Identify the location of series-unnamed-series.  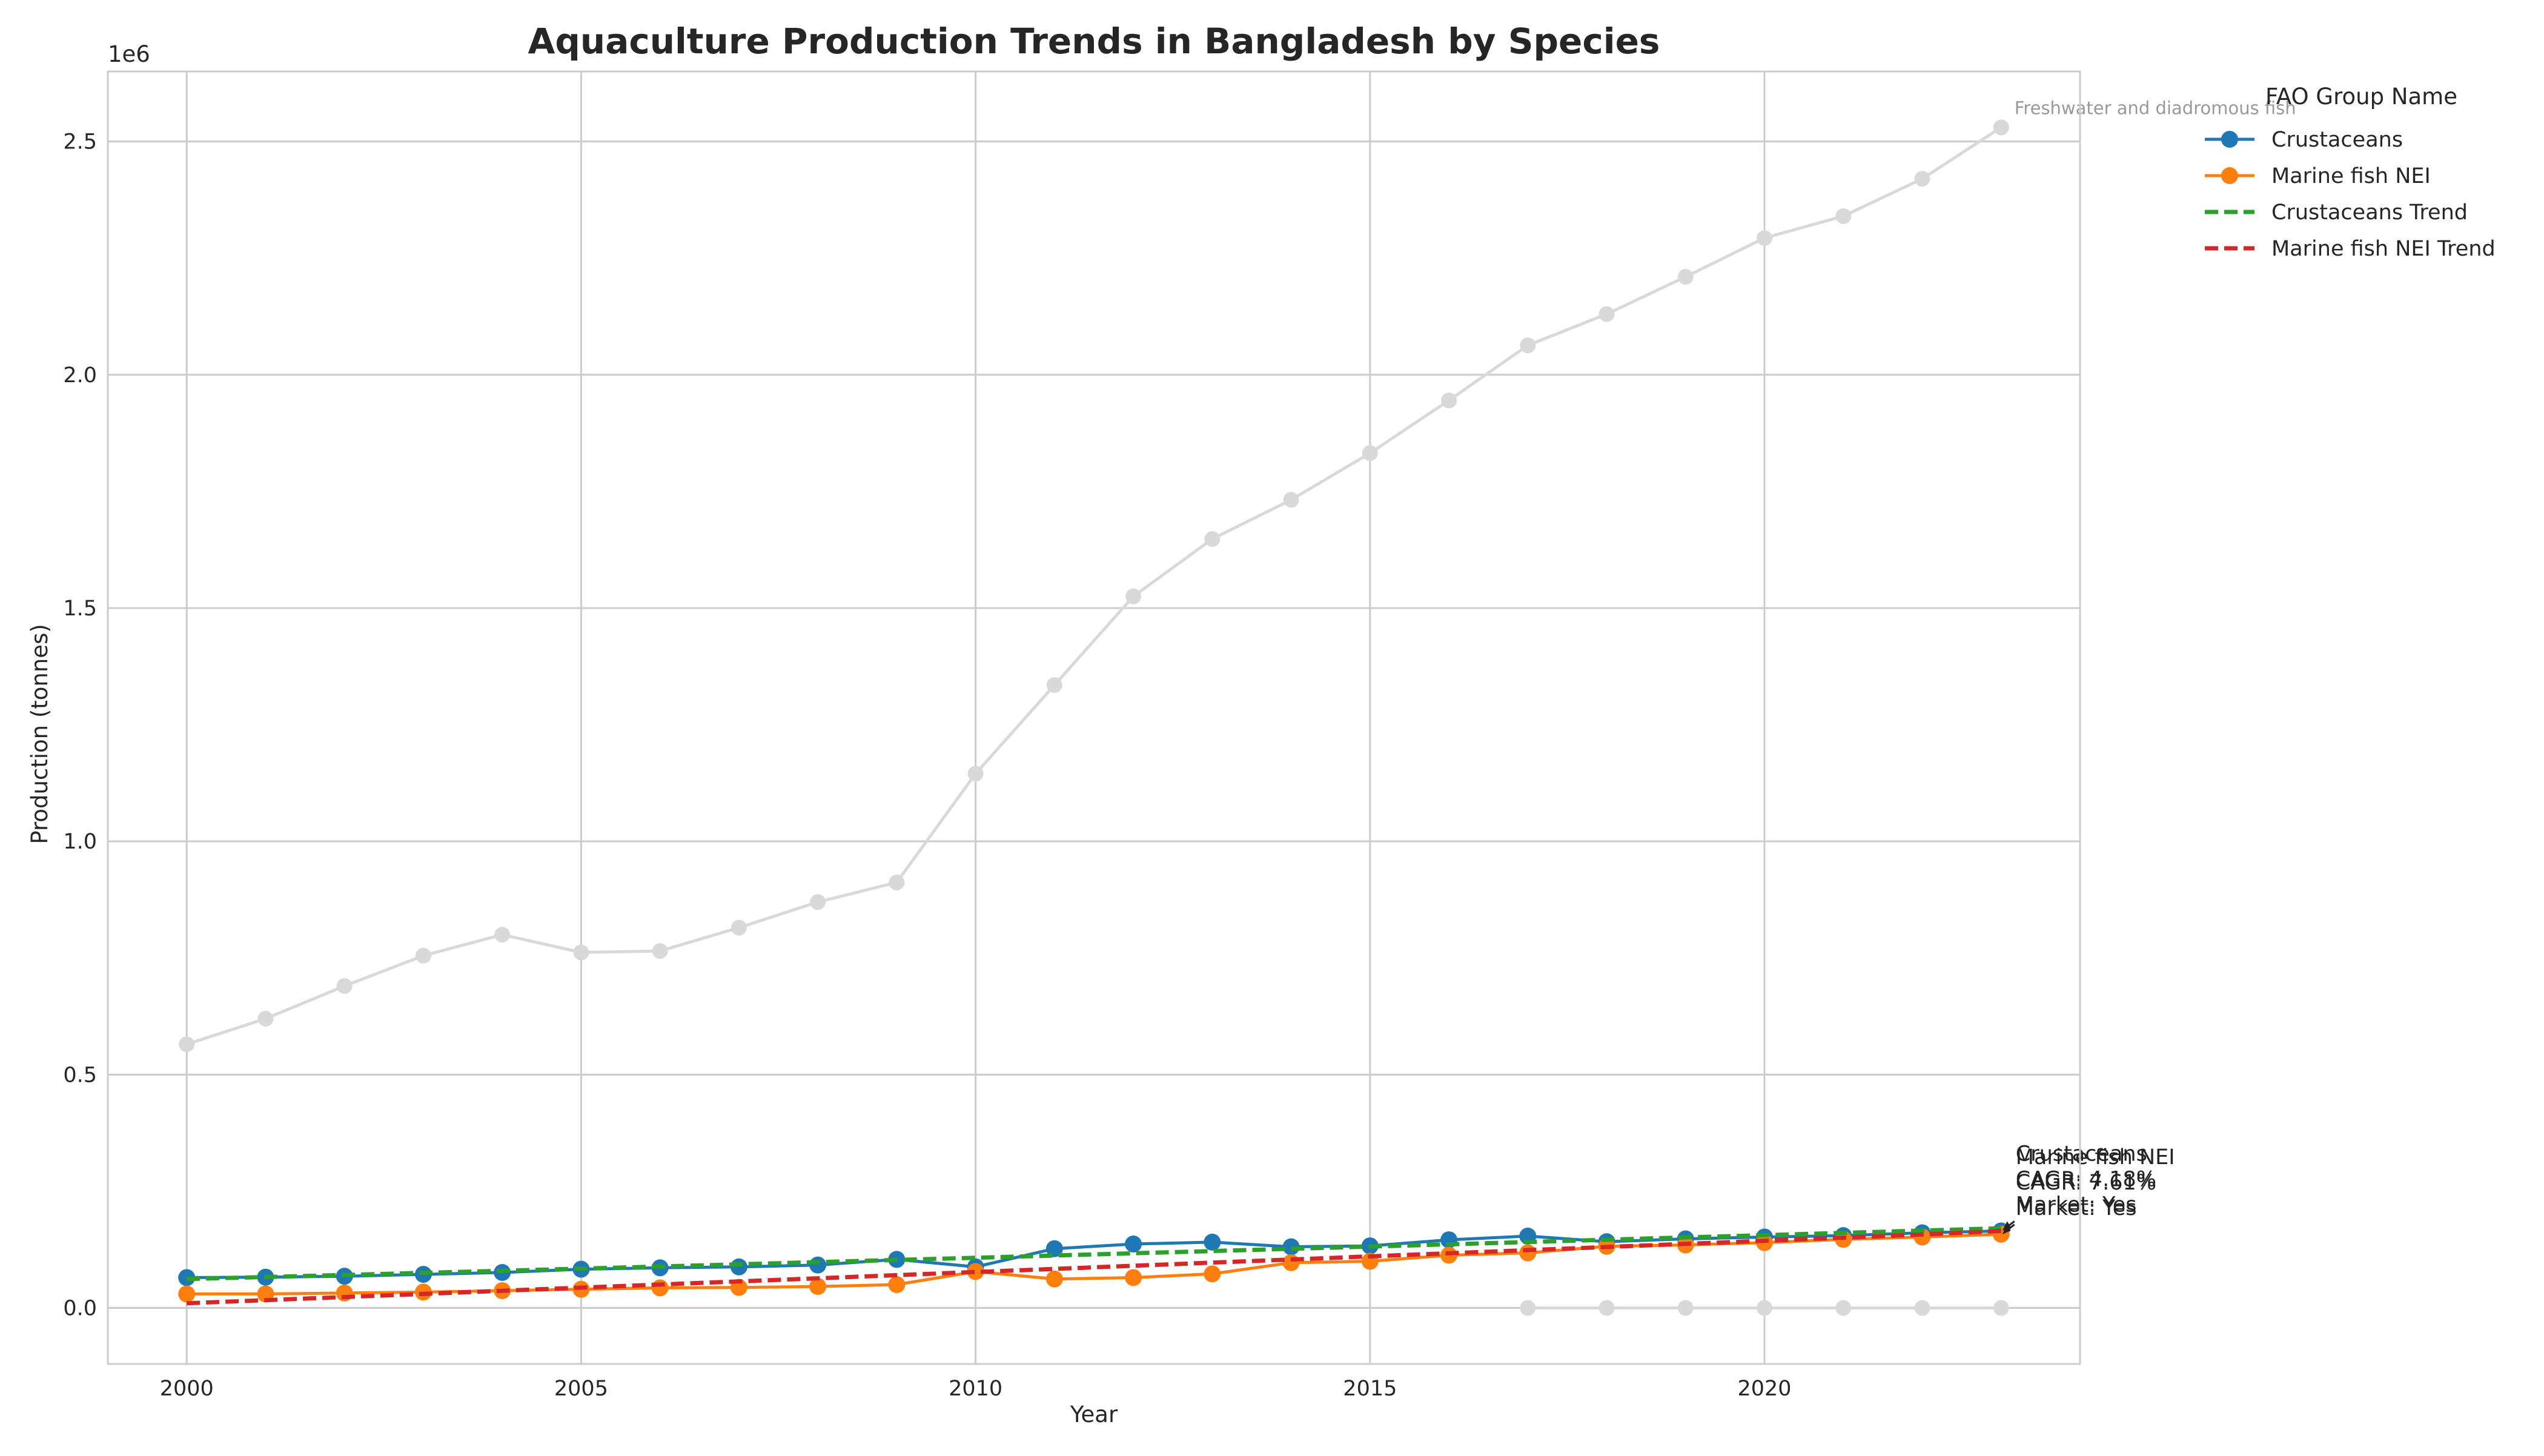
(1764, 1308).